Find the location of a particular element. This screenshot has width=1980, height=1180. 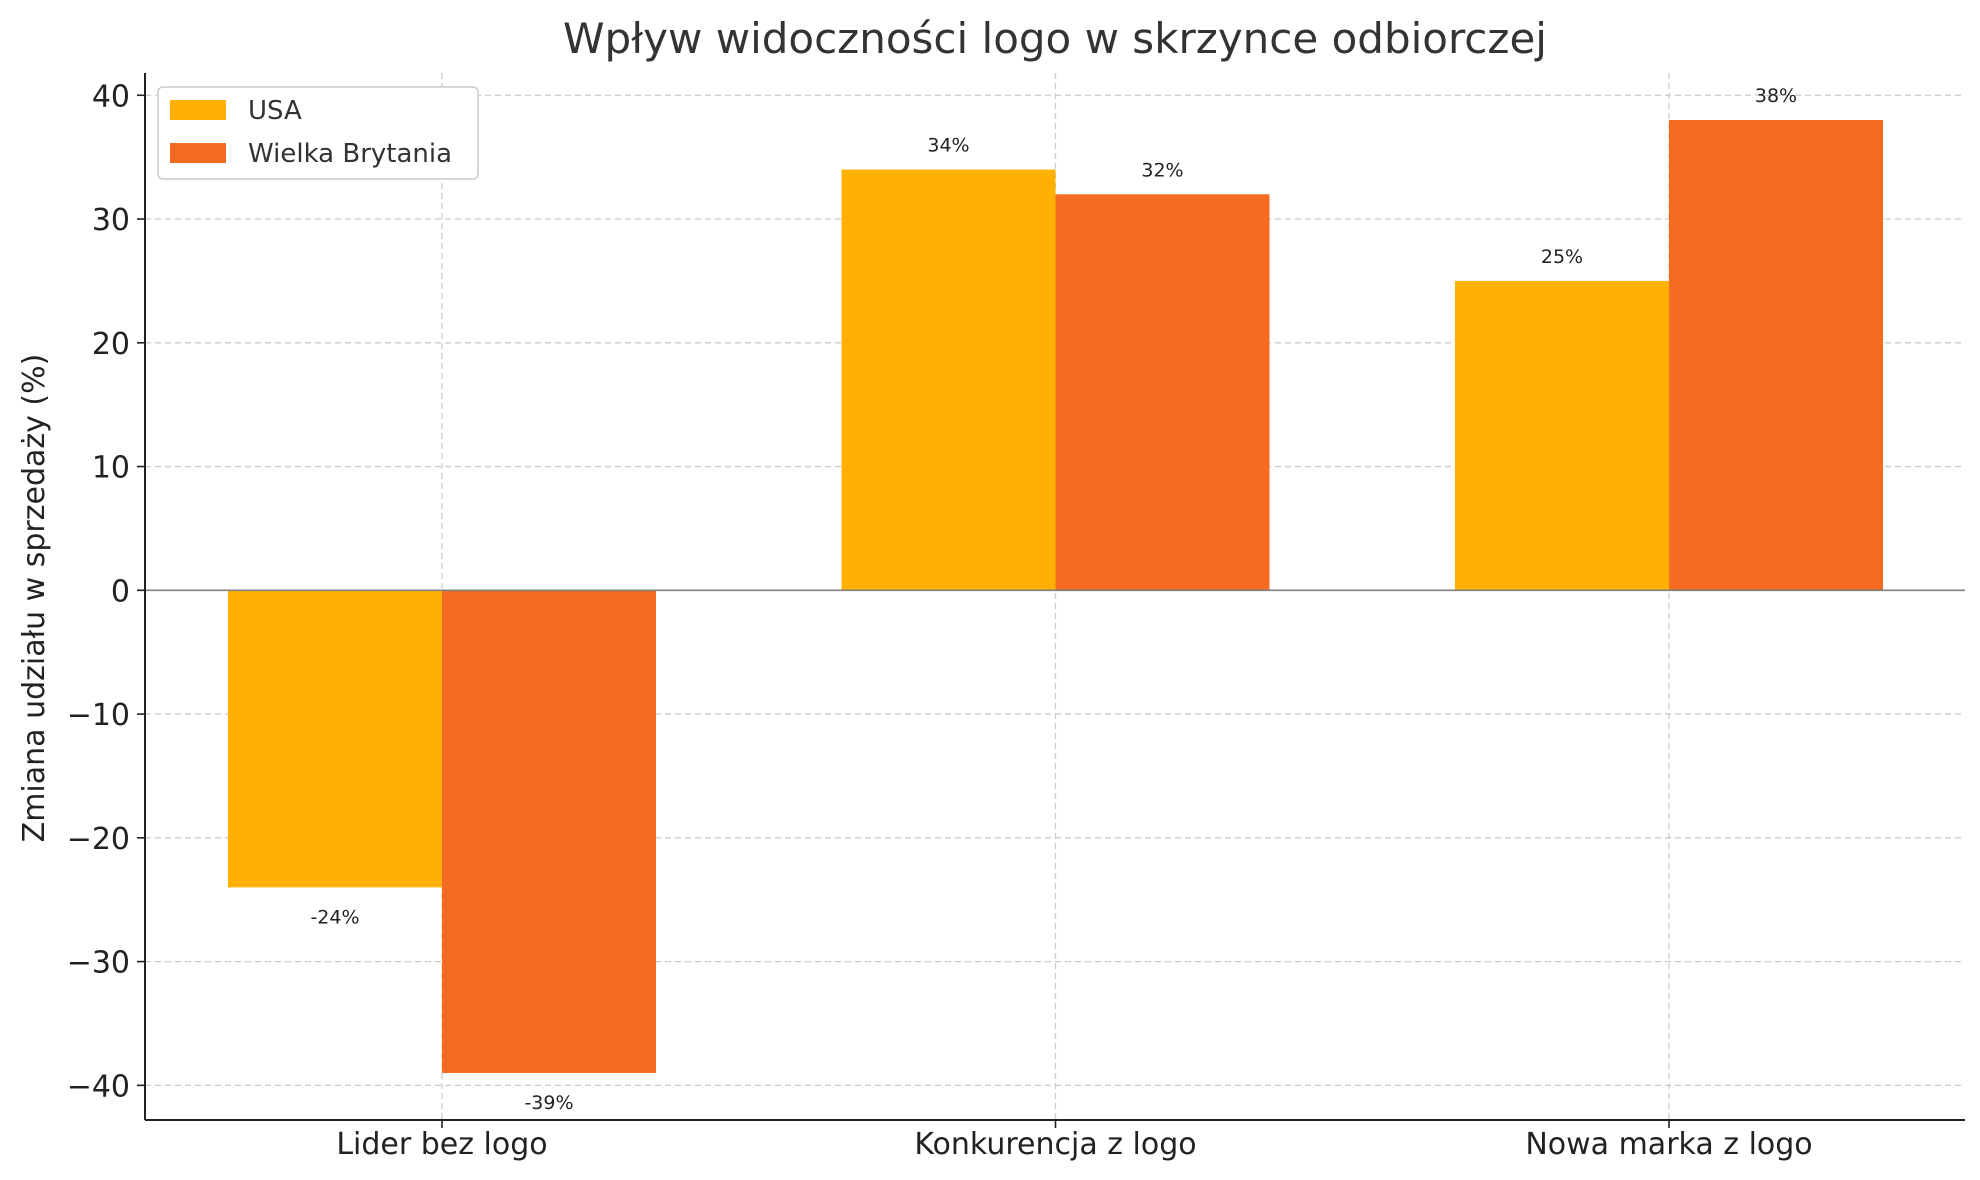

legend-box is located at coordinates (318, 133).